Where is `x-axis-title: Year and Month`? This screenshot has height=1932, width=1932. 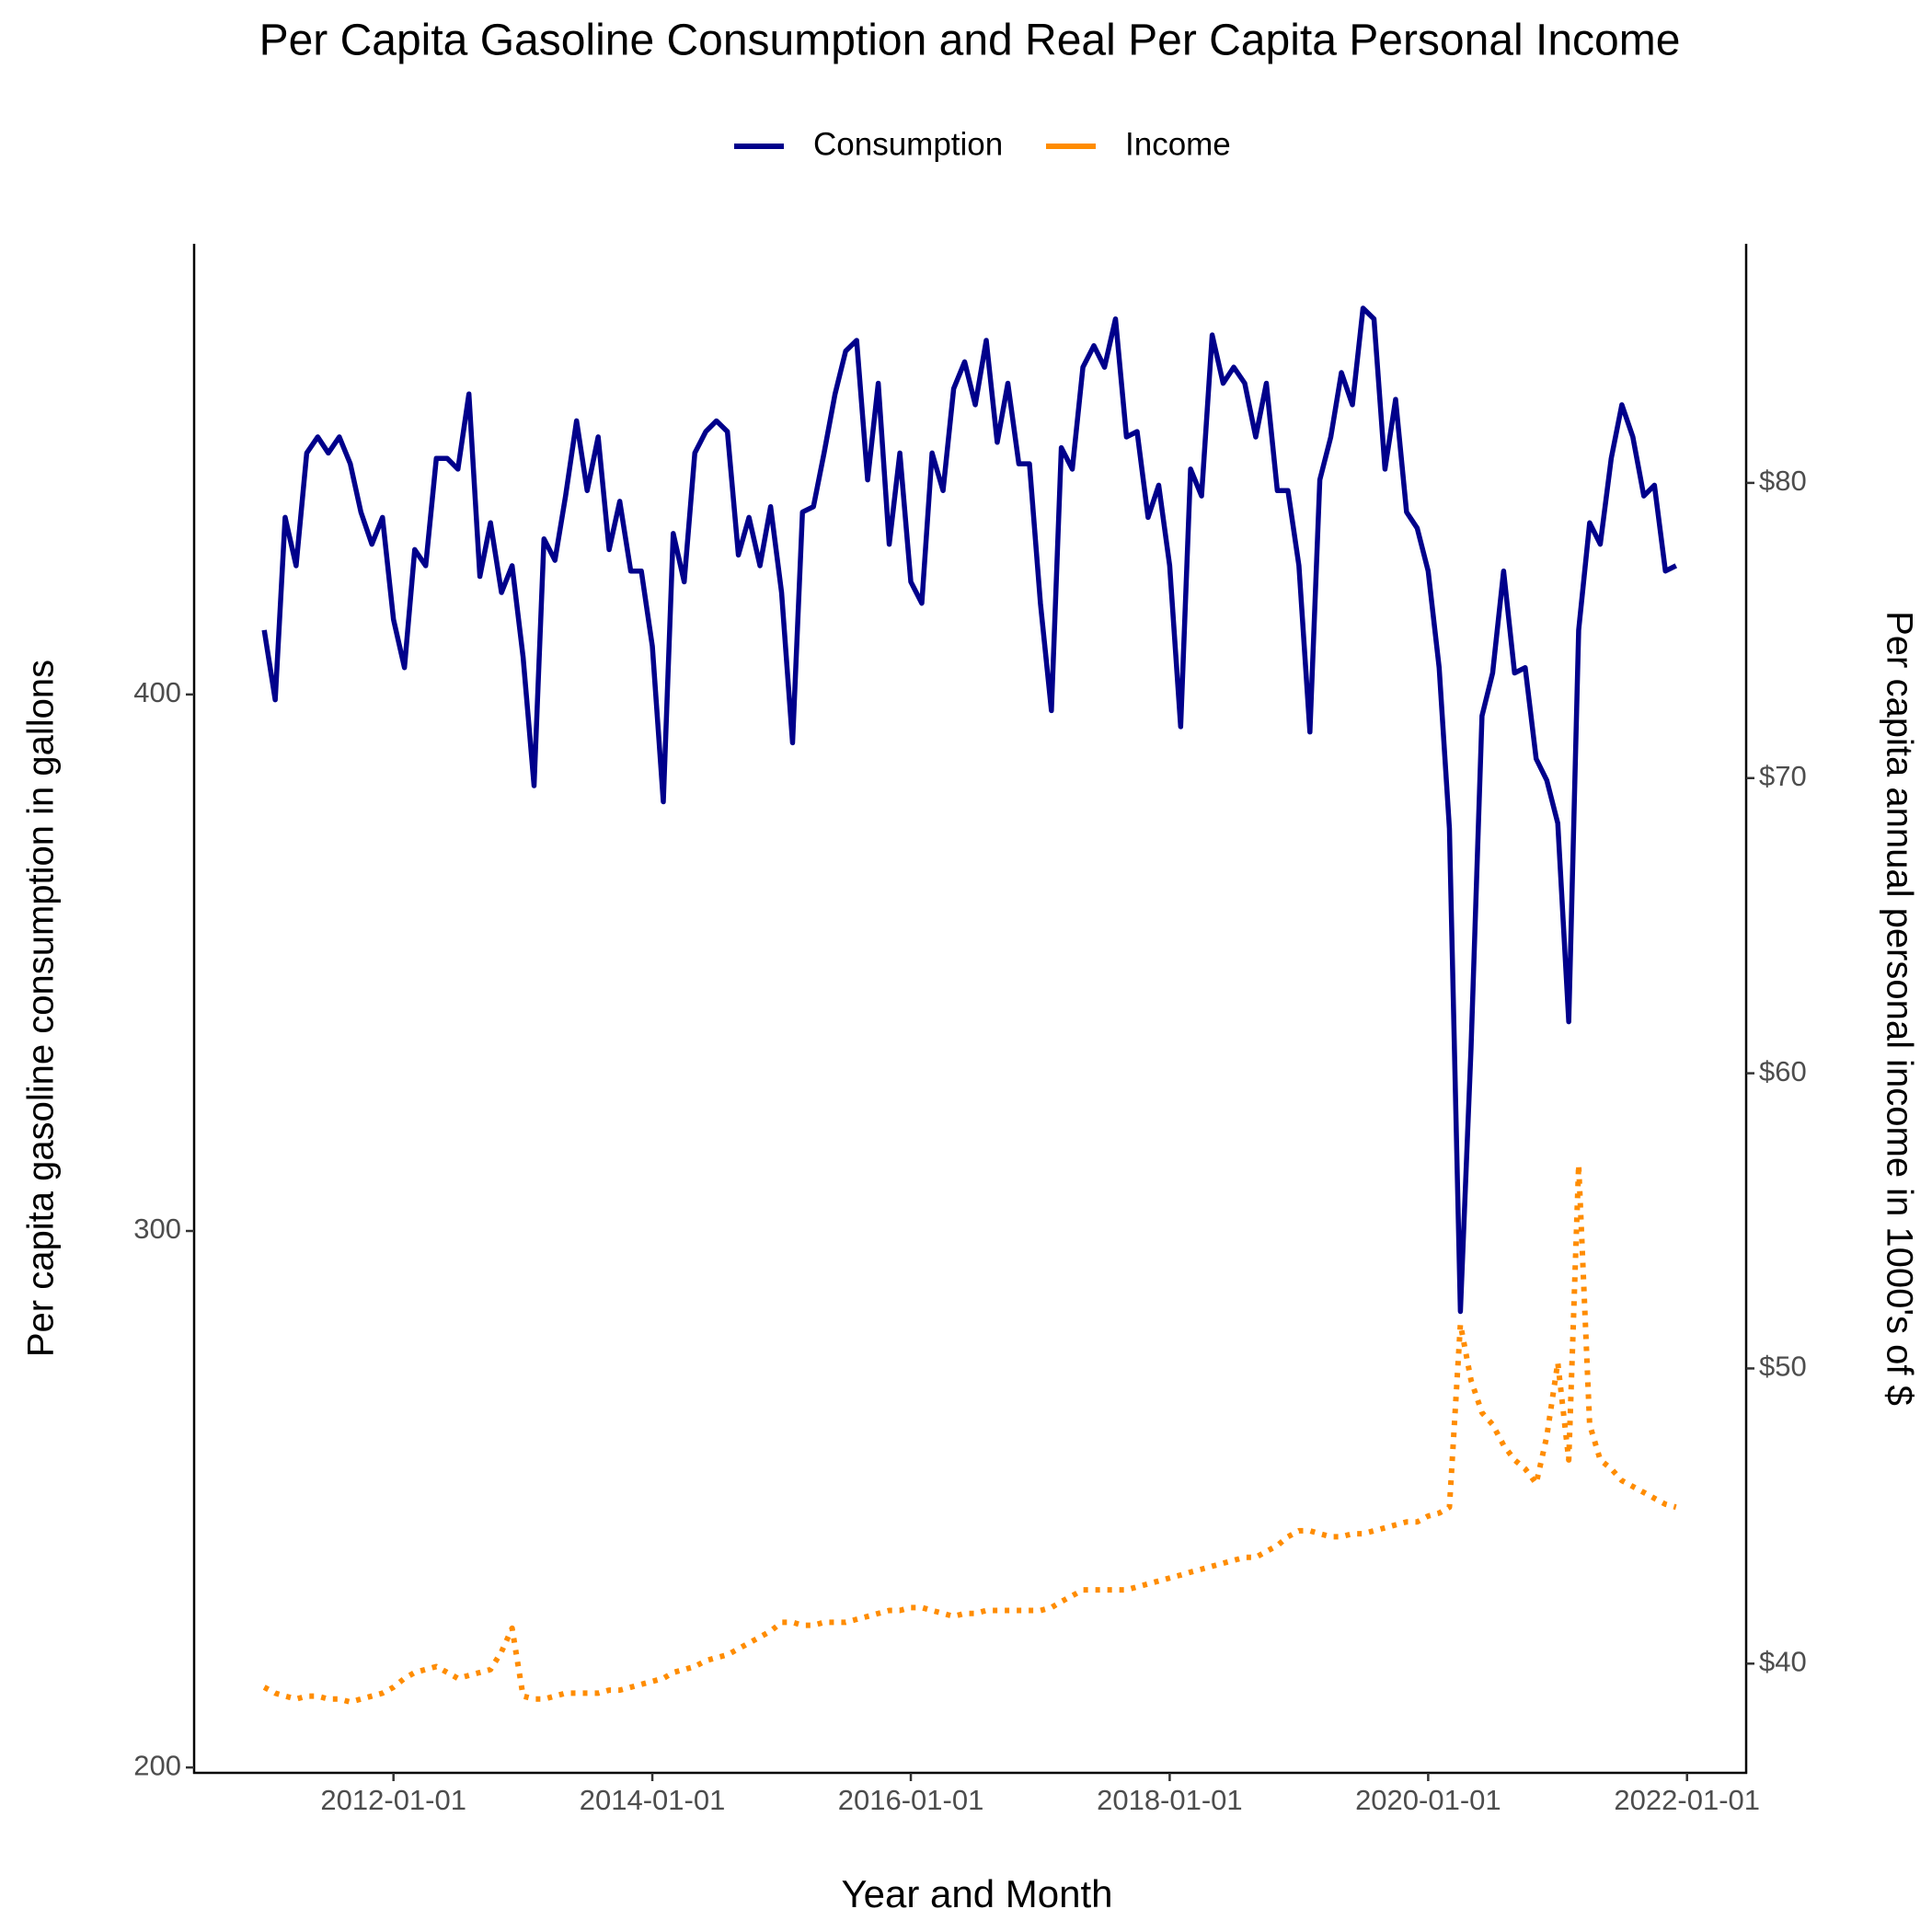 x-axis-title: Year and Month is located at coordinates (976, 1893).